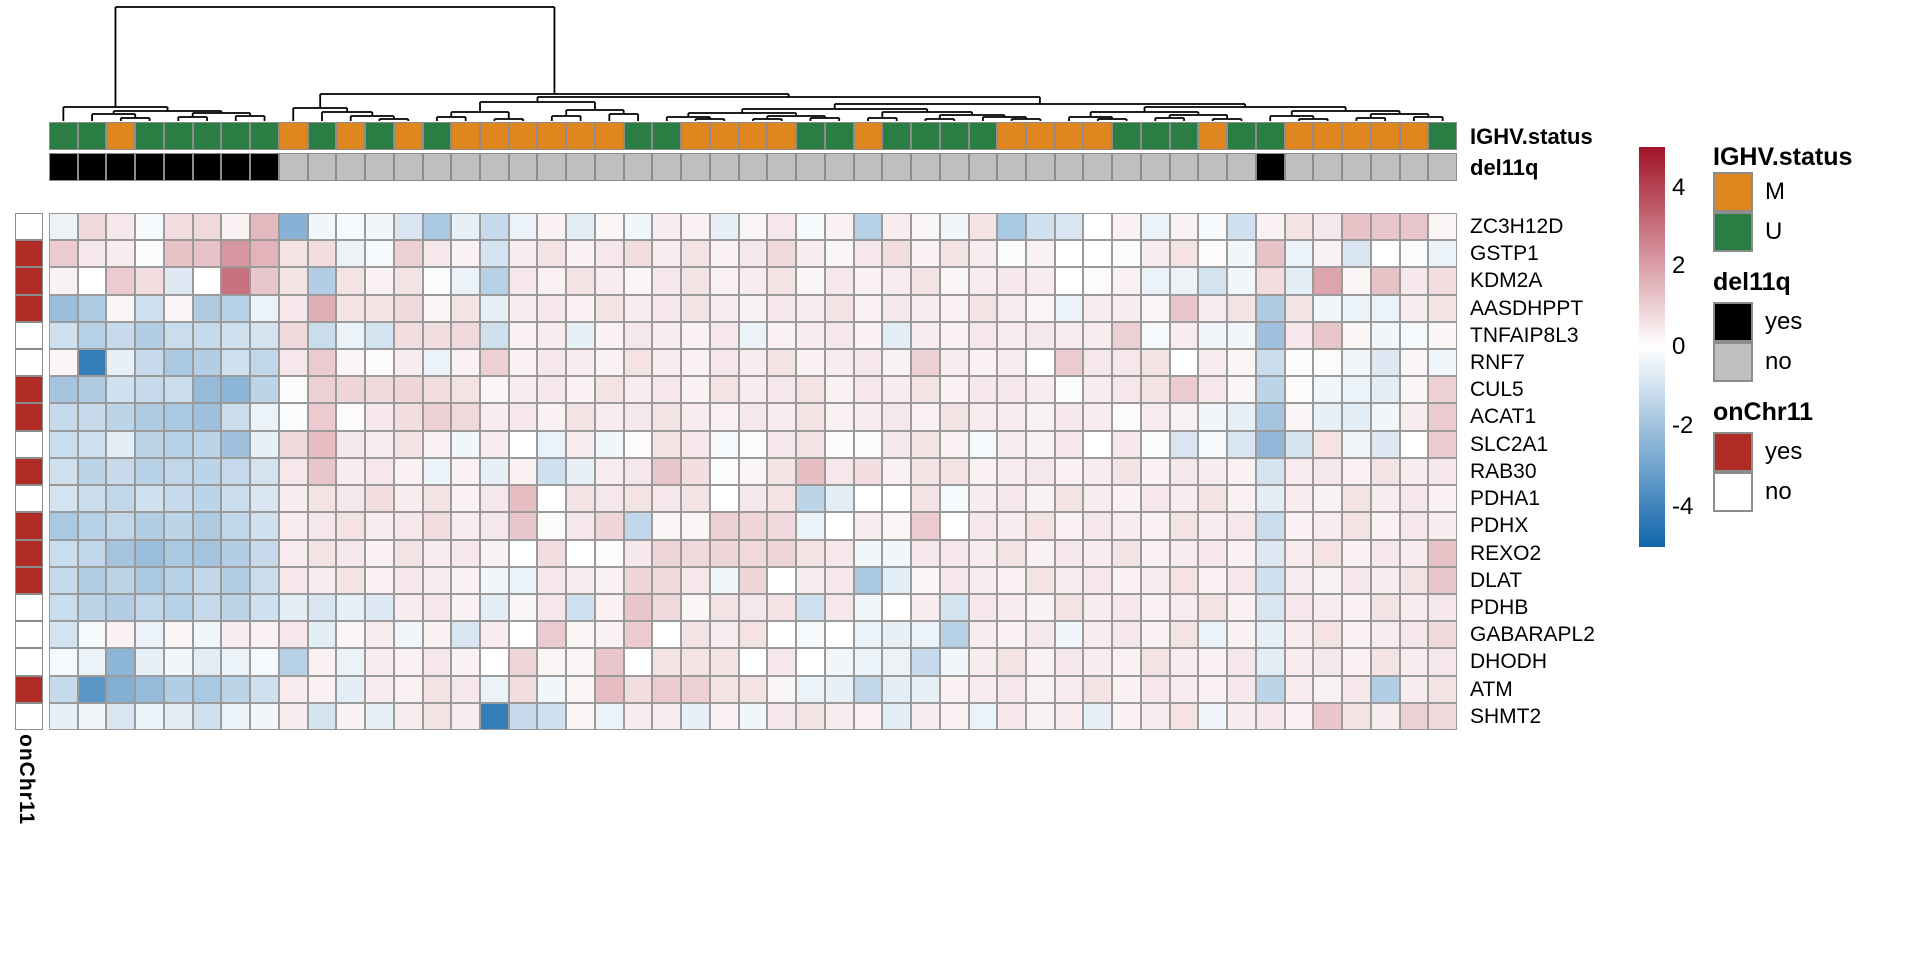 Image resolution: width=1920 pixels, height=960 pixels. I want to click on heatmap-cell-TNFAIP8L3-c29, so click(868, 335).